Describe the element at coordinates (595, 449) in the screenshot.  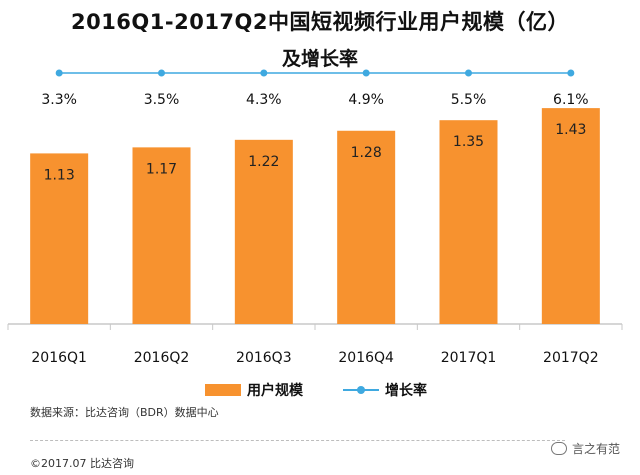
I see `watermark-text: 言之有范` at that location.